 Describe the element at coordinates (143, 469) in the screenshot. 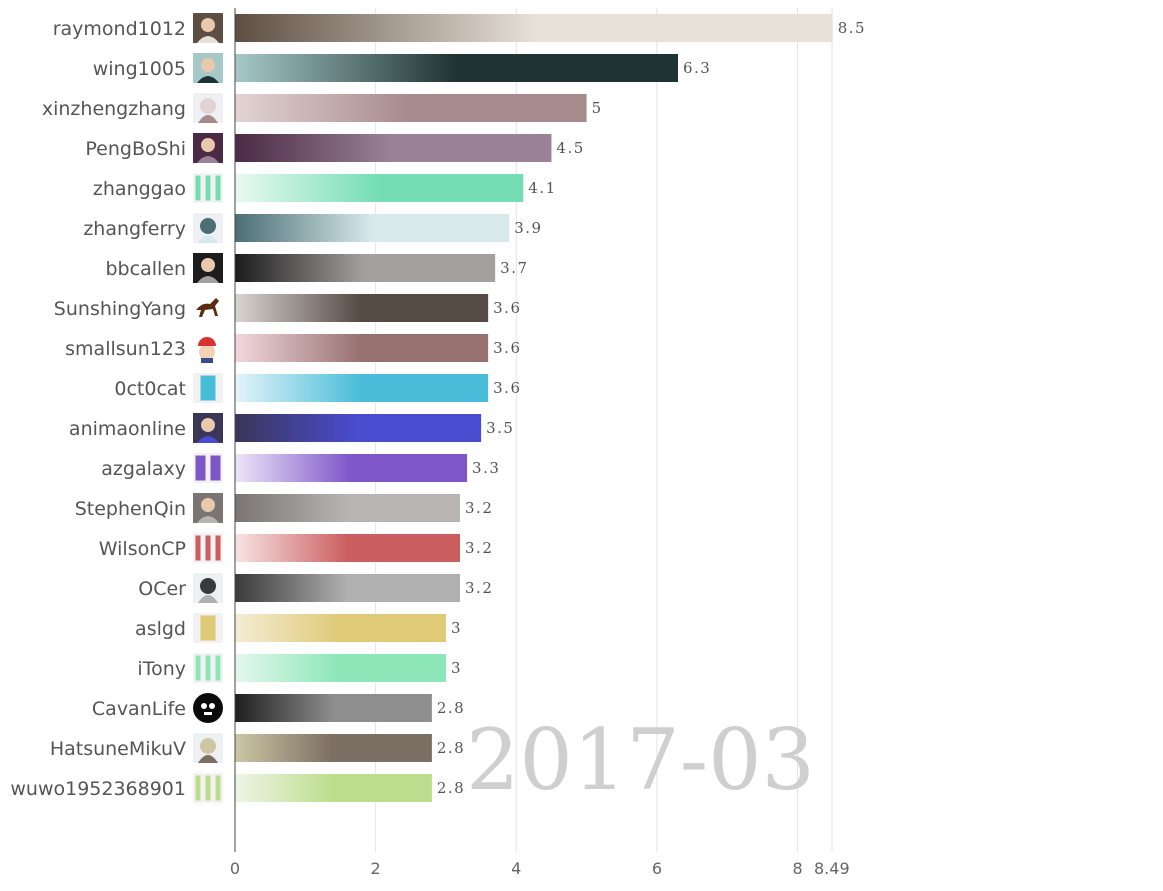

I see `category-label: azgalaxy` at that location.